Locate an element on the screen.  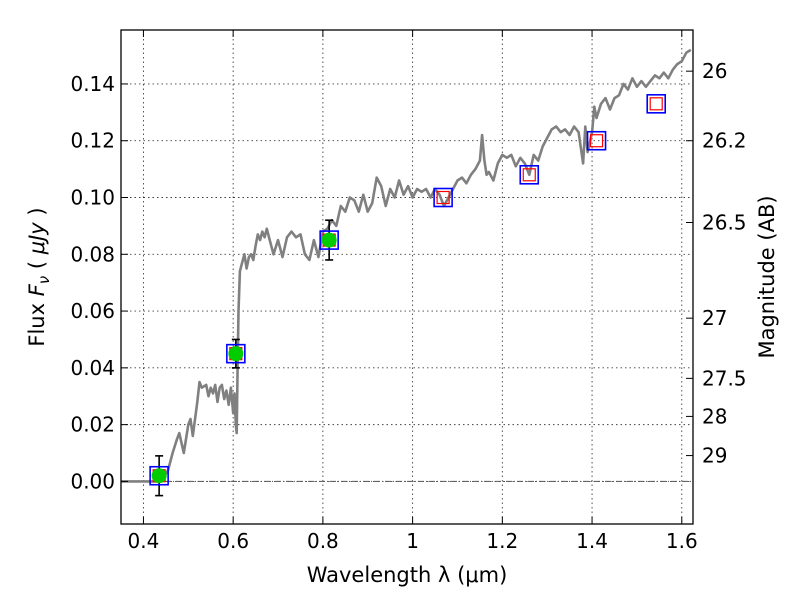
x-tick-label: 0.6 is located at coordinates (233, 541).